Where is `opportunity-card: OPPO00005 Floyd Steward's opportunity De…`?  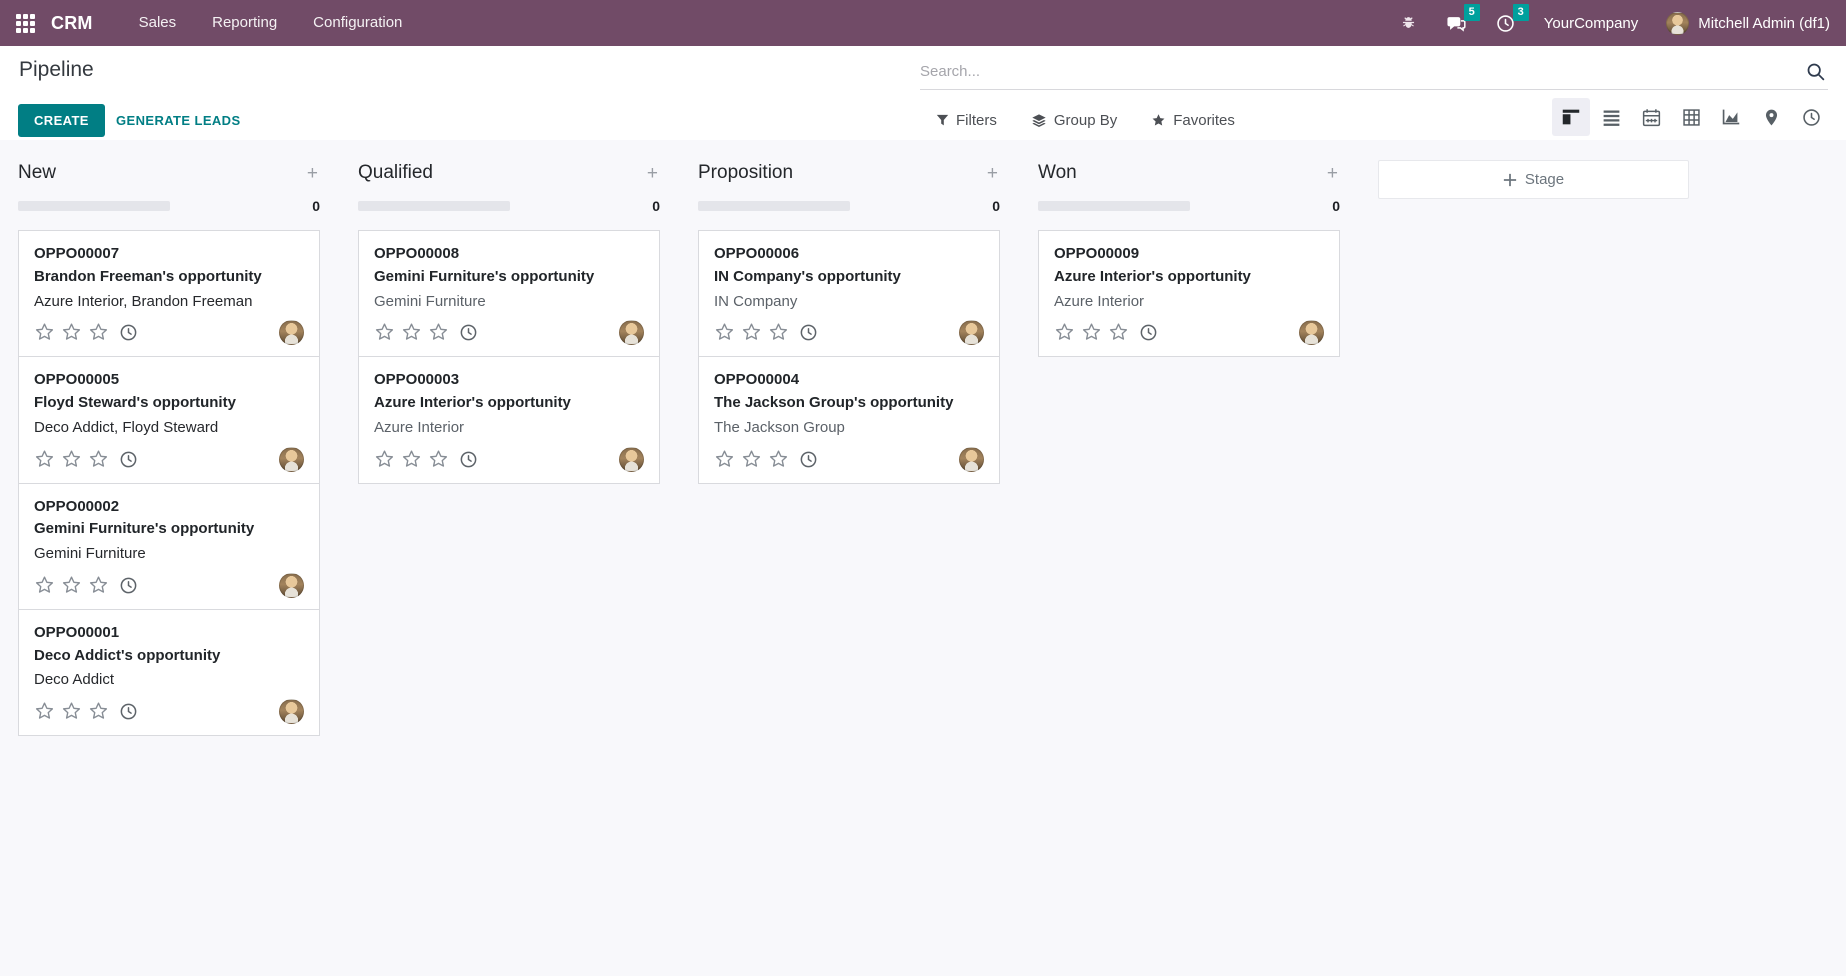 opportunity-card: OPPO00005 Floyd Steward's opportunity De… is located at coordinates (169, 420).